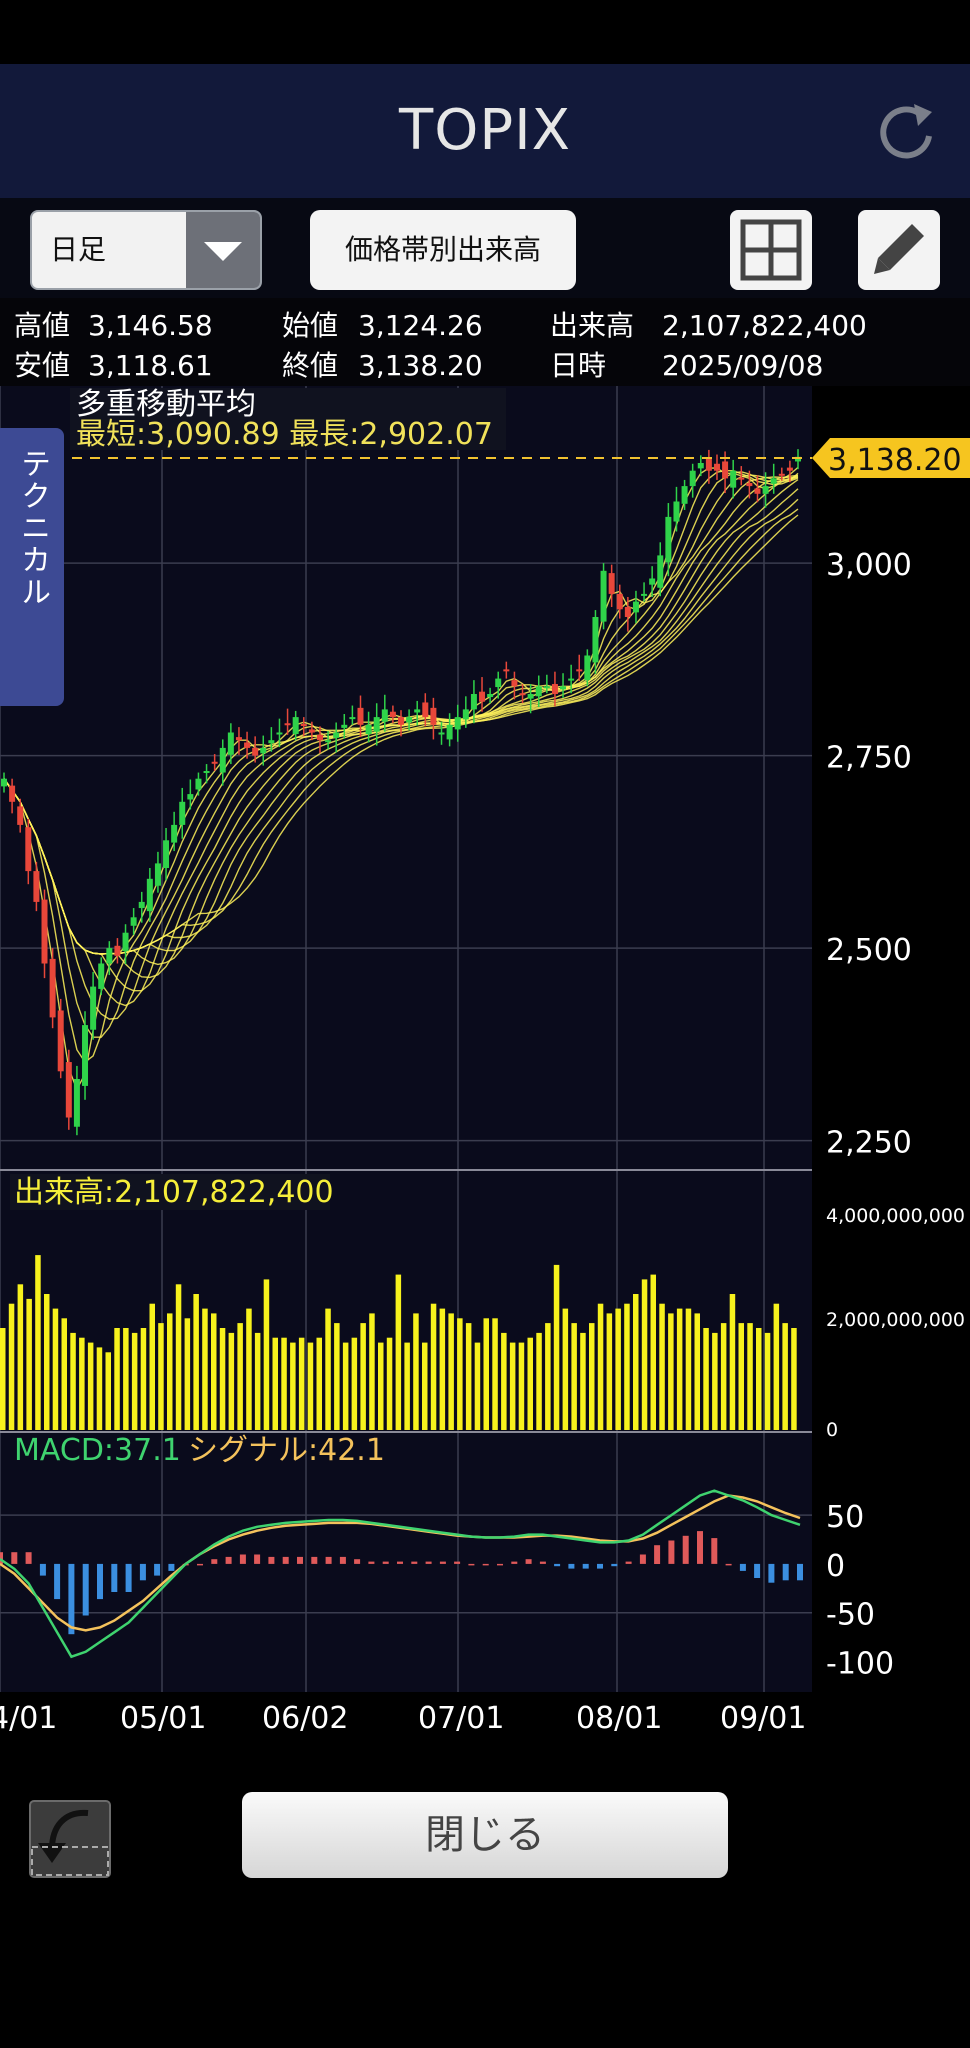  What do you see at coordinates (895, 1216) in the screenshot?
I see `volume-tick-label: 4,000,000,000` at bounding box center [895, 1216].